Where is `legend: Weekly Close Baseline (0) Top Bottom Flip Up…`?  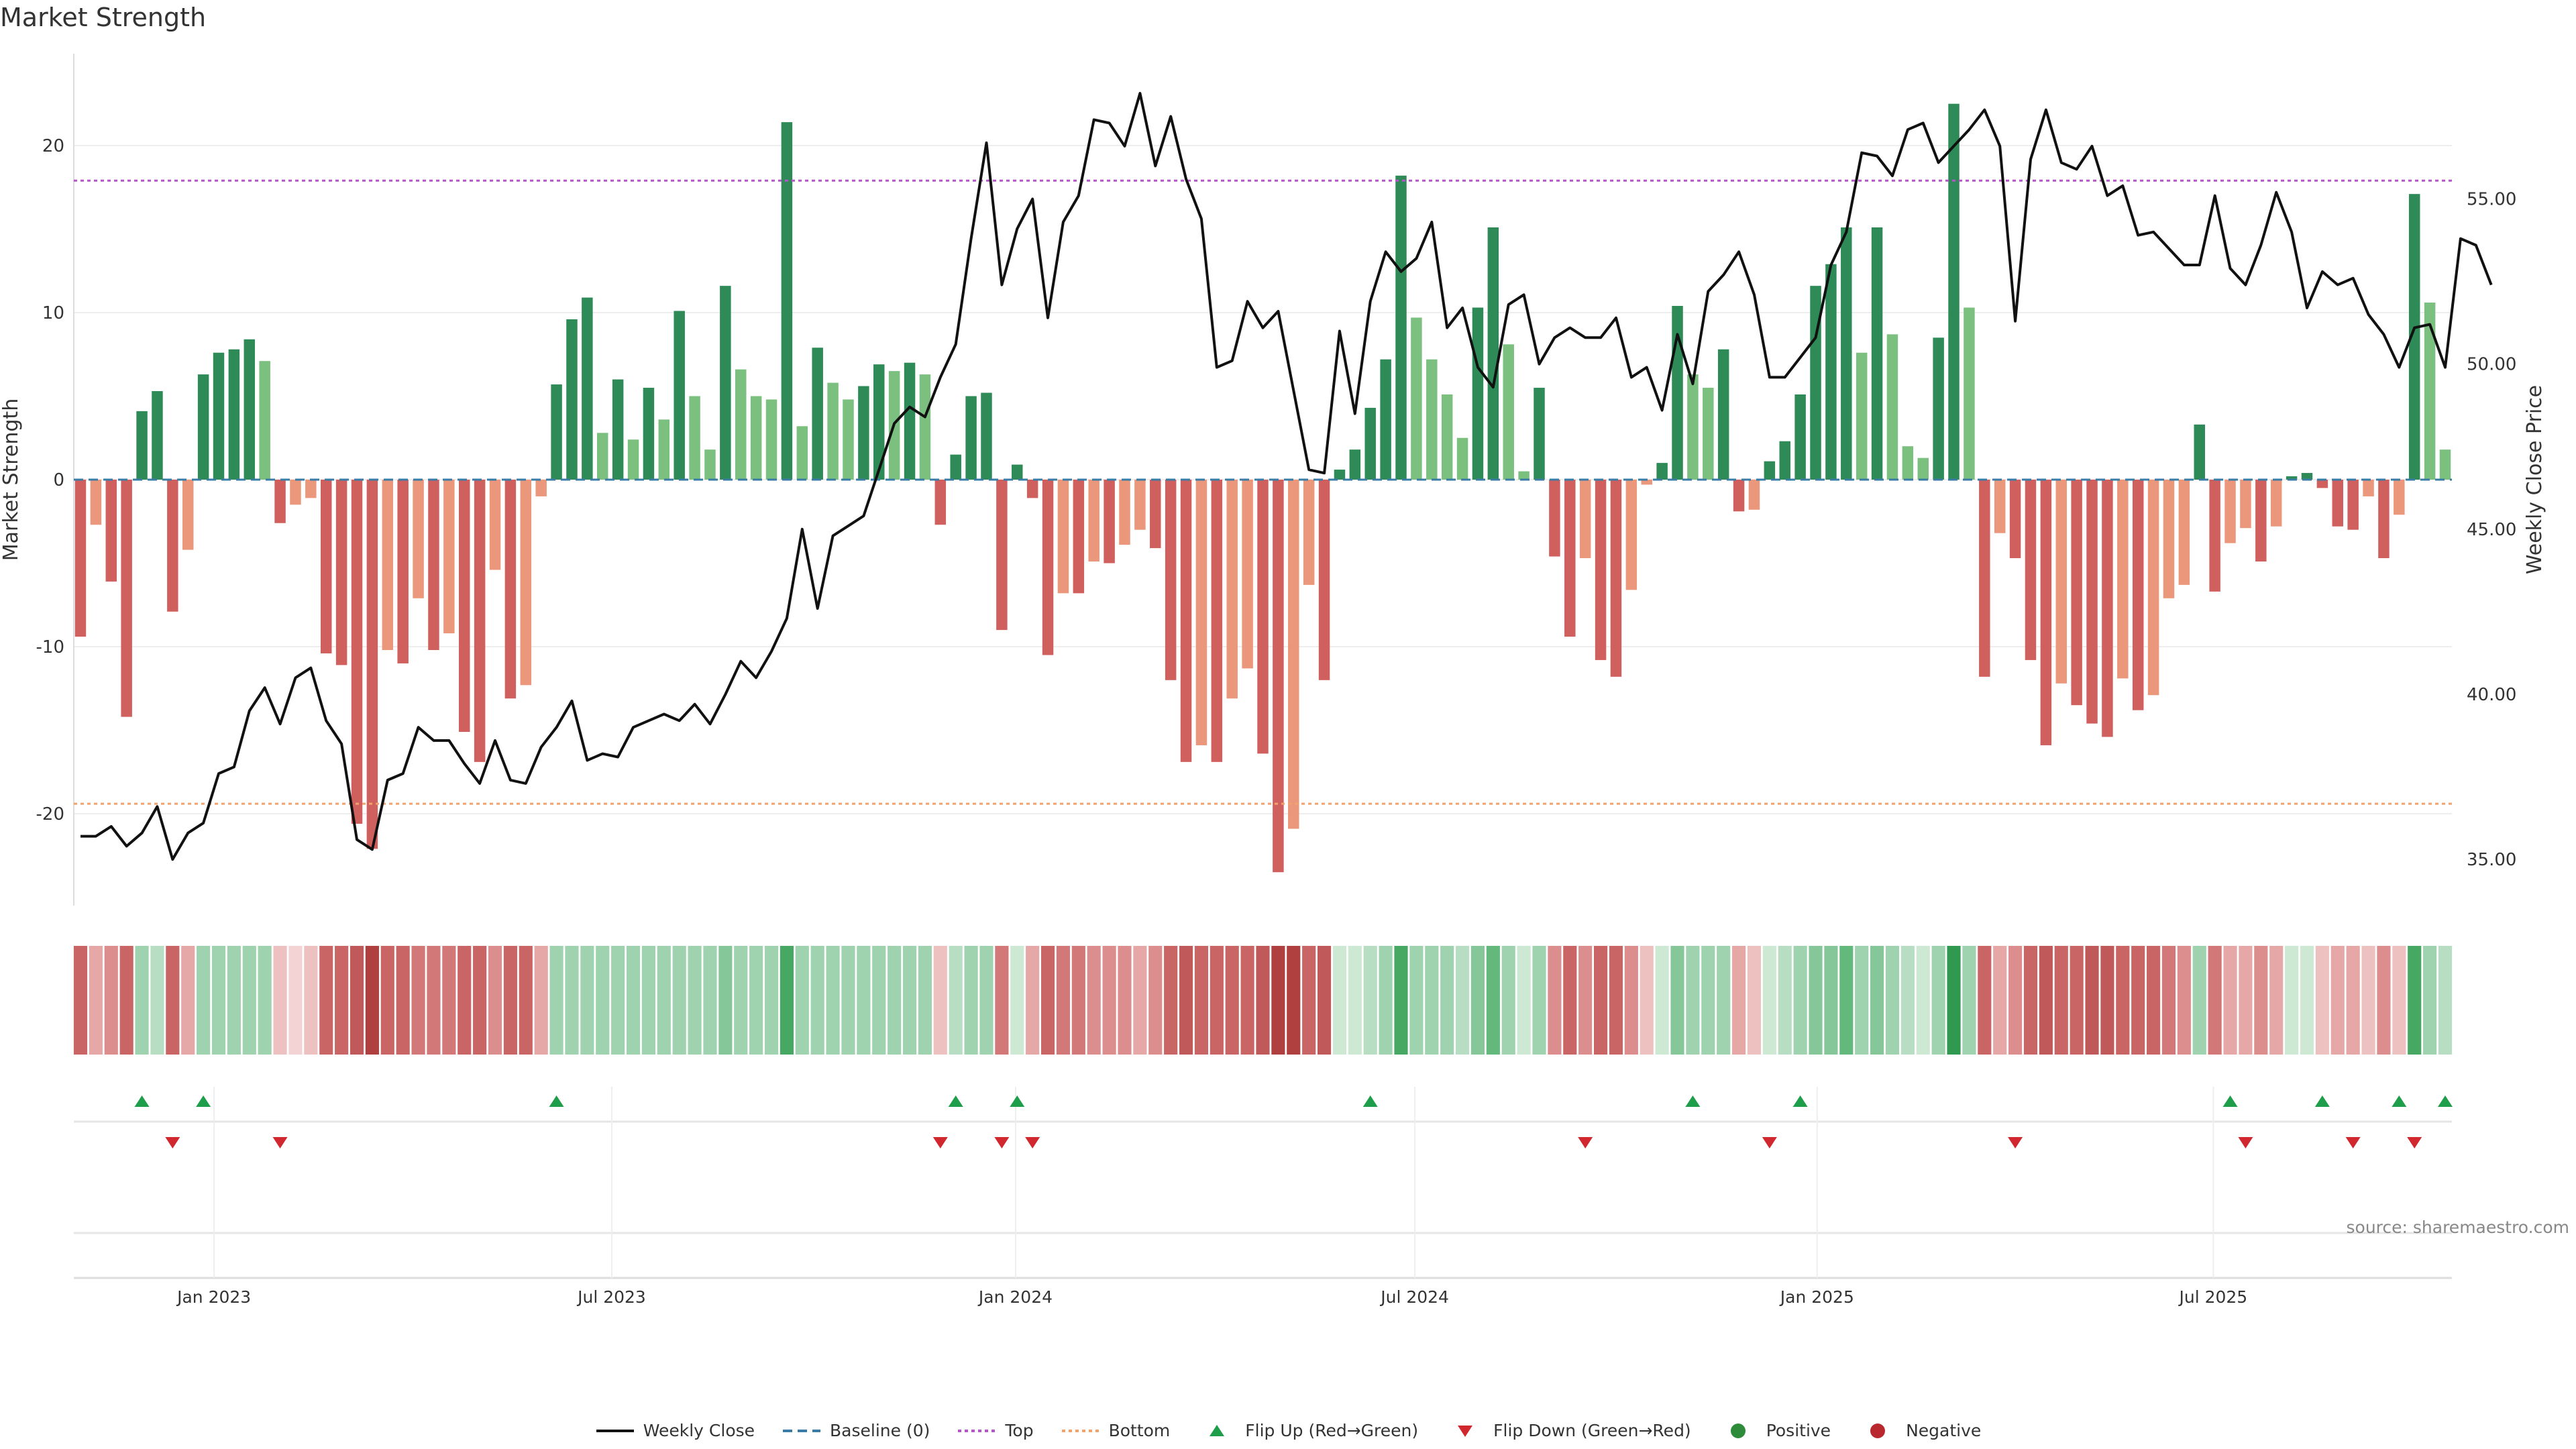
legend: Weekly Close Baseline (0) Top Bottom Flip Up… is located at coordinates (1288, 1430).